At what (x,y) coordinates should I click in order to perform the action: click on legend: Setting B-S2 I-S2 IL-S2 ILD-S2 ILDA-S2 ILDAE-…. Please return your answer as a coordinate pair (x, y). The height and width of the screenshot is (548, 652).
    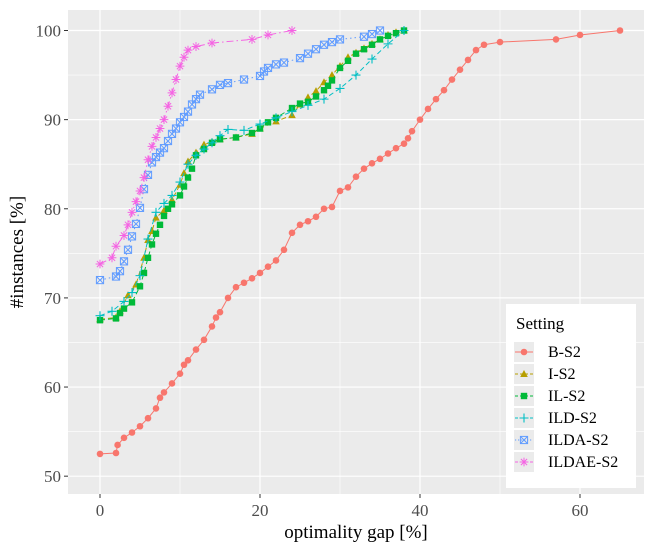
    Looking at the image, I should click on (571, 396).